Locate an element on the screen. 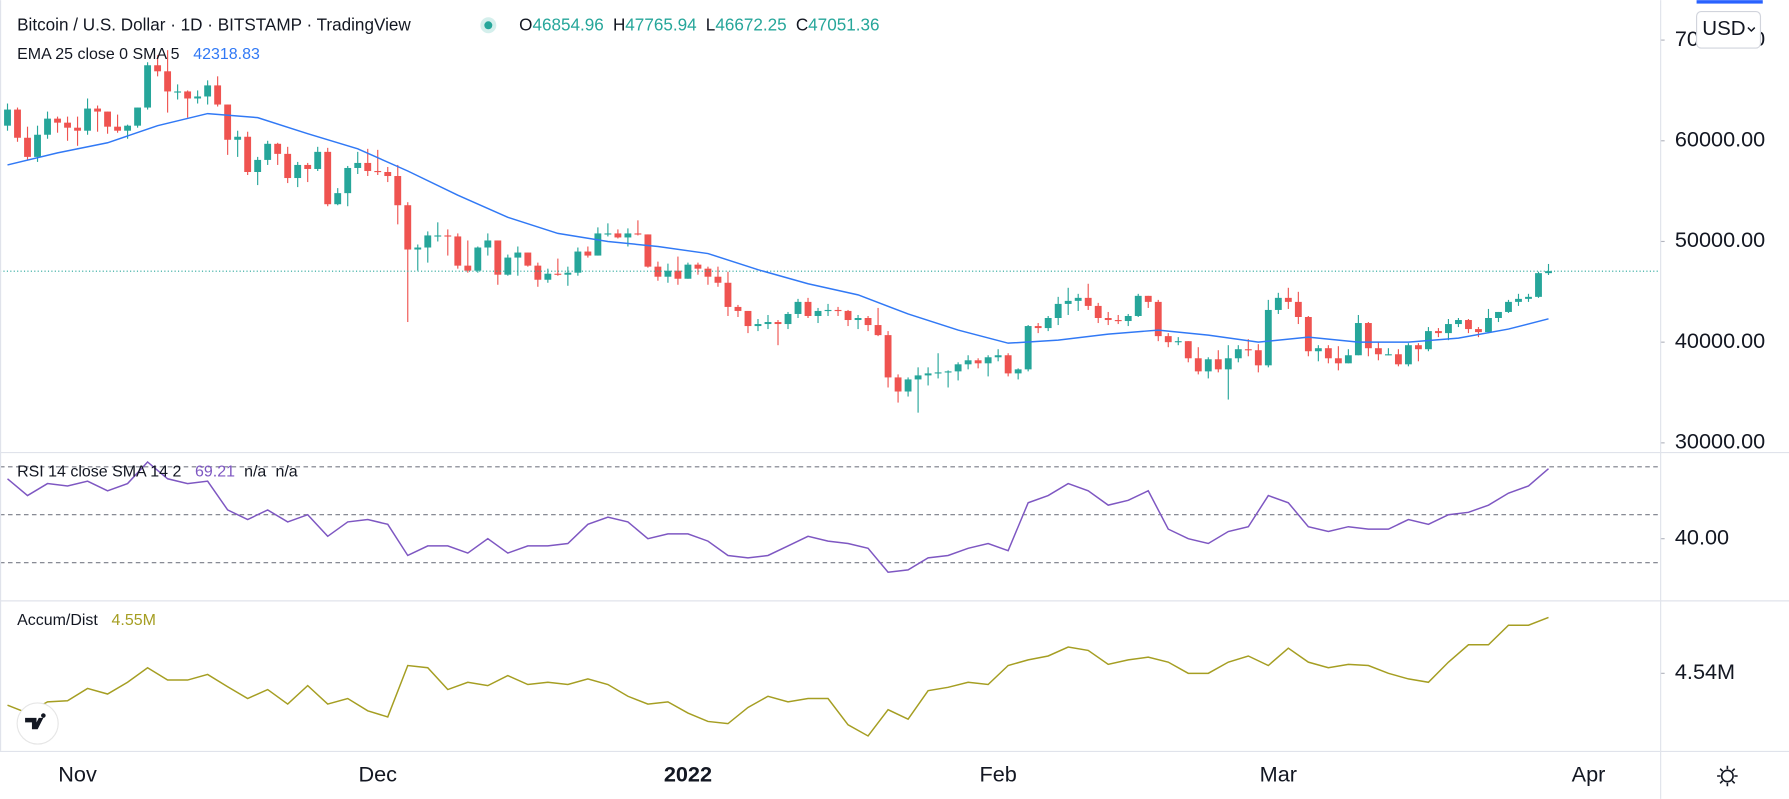 This screenshot has width=1789, height=799. legend: Accum/Dist 4.55M is located at coordinates (86, 620).